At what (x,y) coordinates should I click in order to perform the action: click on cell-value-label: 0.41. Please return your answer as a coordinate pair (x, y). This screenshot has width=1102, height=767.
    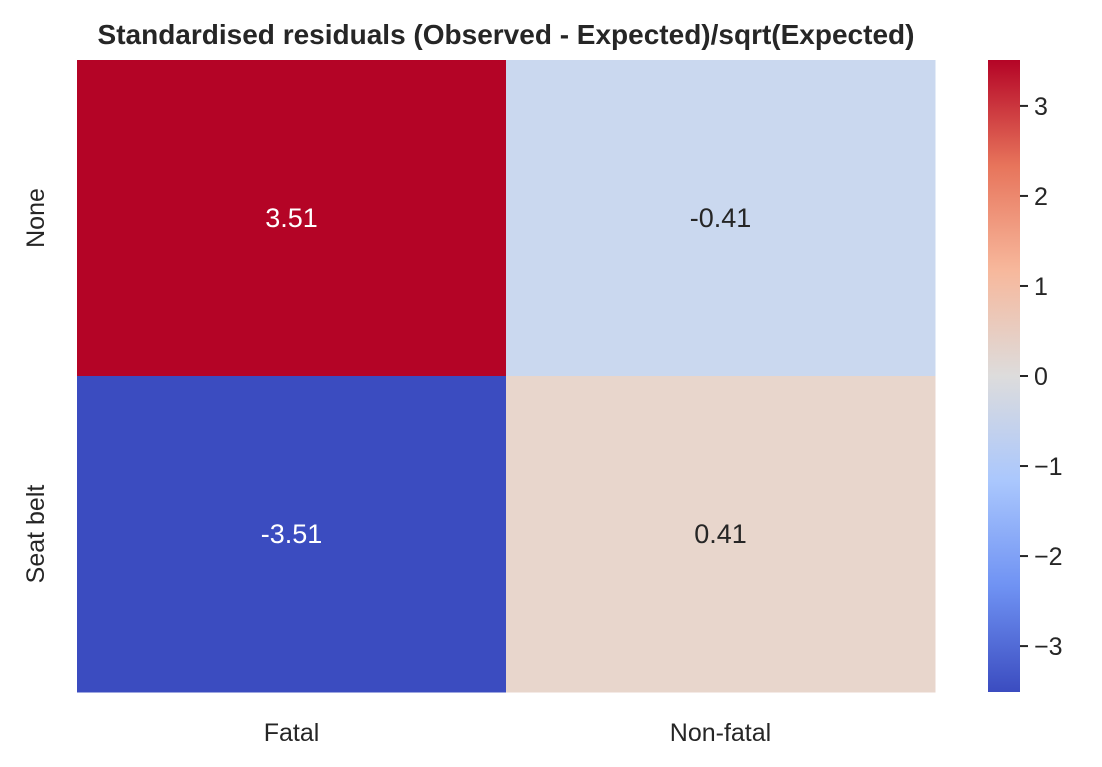
    Looking at the image, I should click on (720, 534).